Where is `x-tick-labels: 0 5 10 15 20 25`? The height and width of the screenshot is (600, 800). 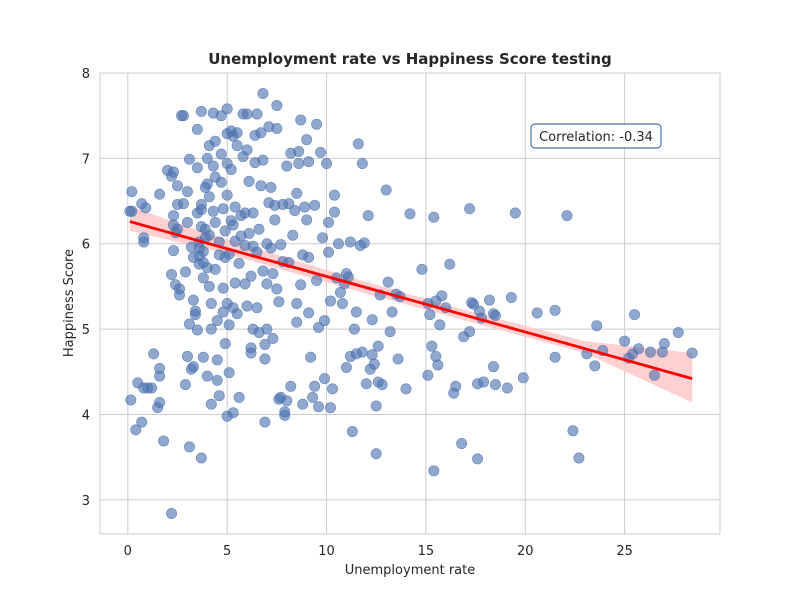
x-tick-labels: 0 5 10 15 20 25 is located at coordinates (378, 551).